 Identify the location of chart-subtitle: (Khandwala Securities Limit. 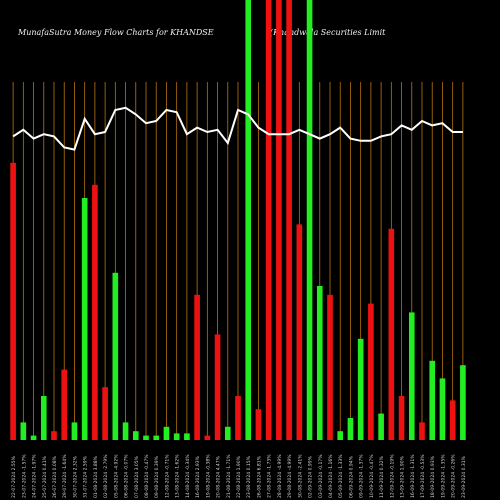
(328, 32).